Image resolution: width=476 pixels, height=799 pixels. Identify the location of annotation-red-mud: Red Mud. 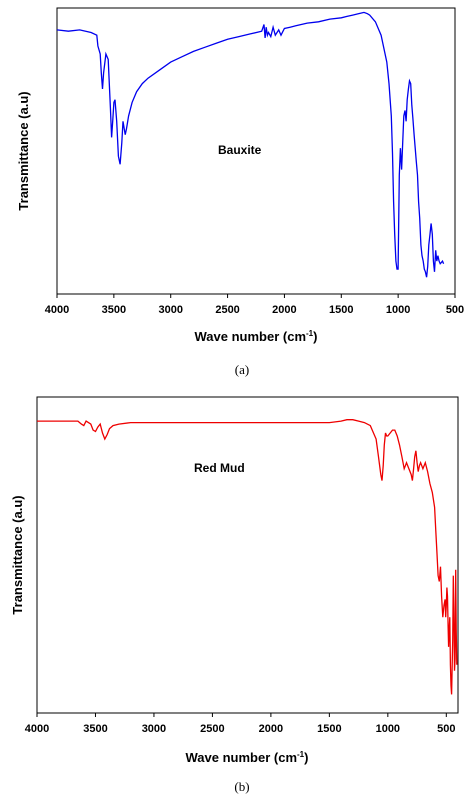
(219, 468).